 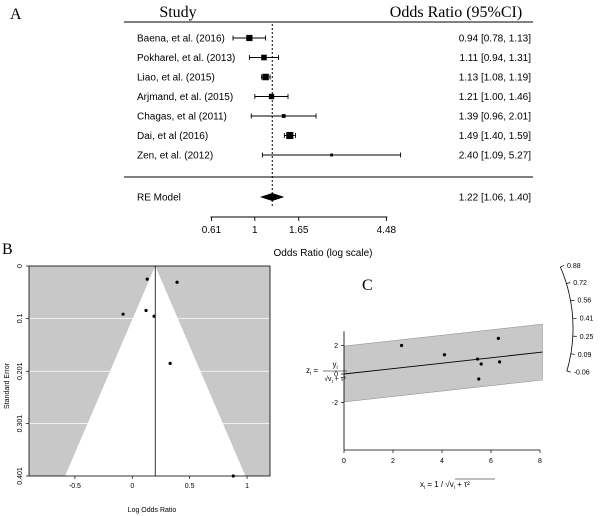 What do you see at coordinates (585, 301) in the screenshot?
I see `radial-arc-tick-label: 0.56` at bounding box center [585, 301].